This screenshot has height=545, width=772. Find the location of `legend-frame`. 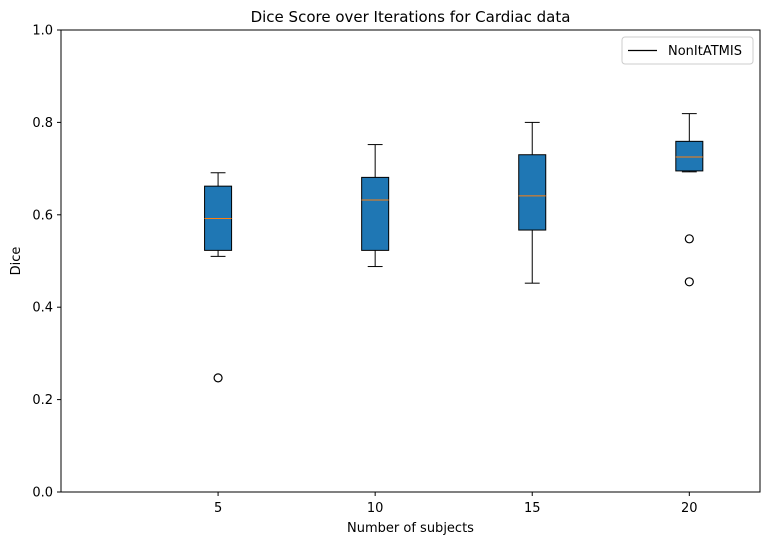

legend-frame is located at coordinates (687, 50).